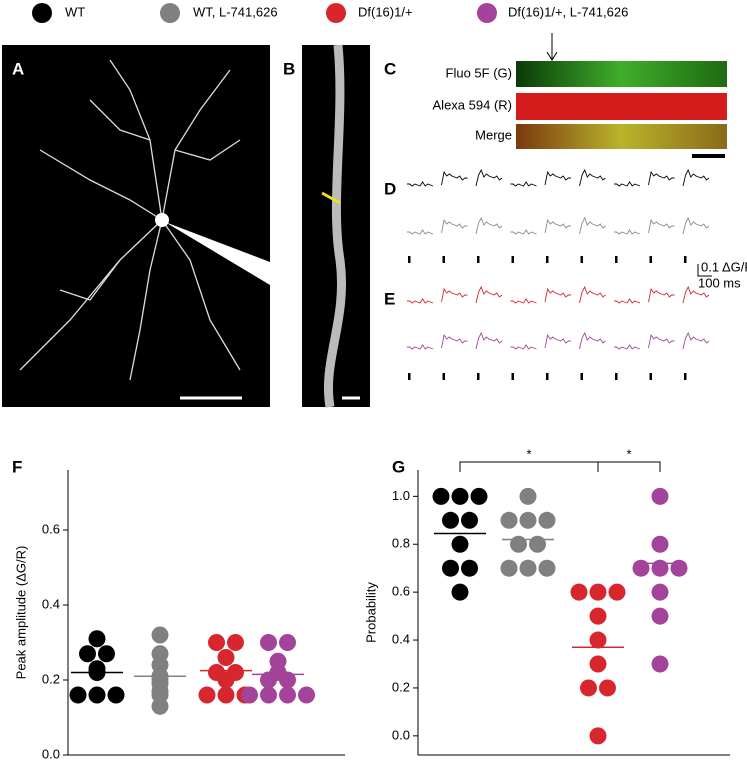  What do you see at coordinates (331, 198) in the screenshot?
I see `line-scan` at bounding box center [331, 198].